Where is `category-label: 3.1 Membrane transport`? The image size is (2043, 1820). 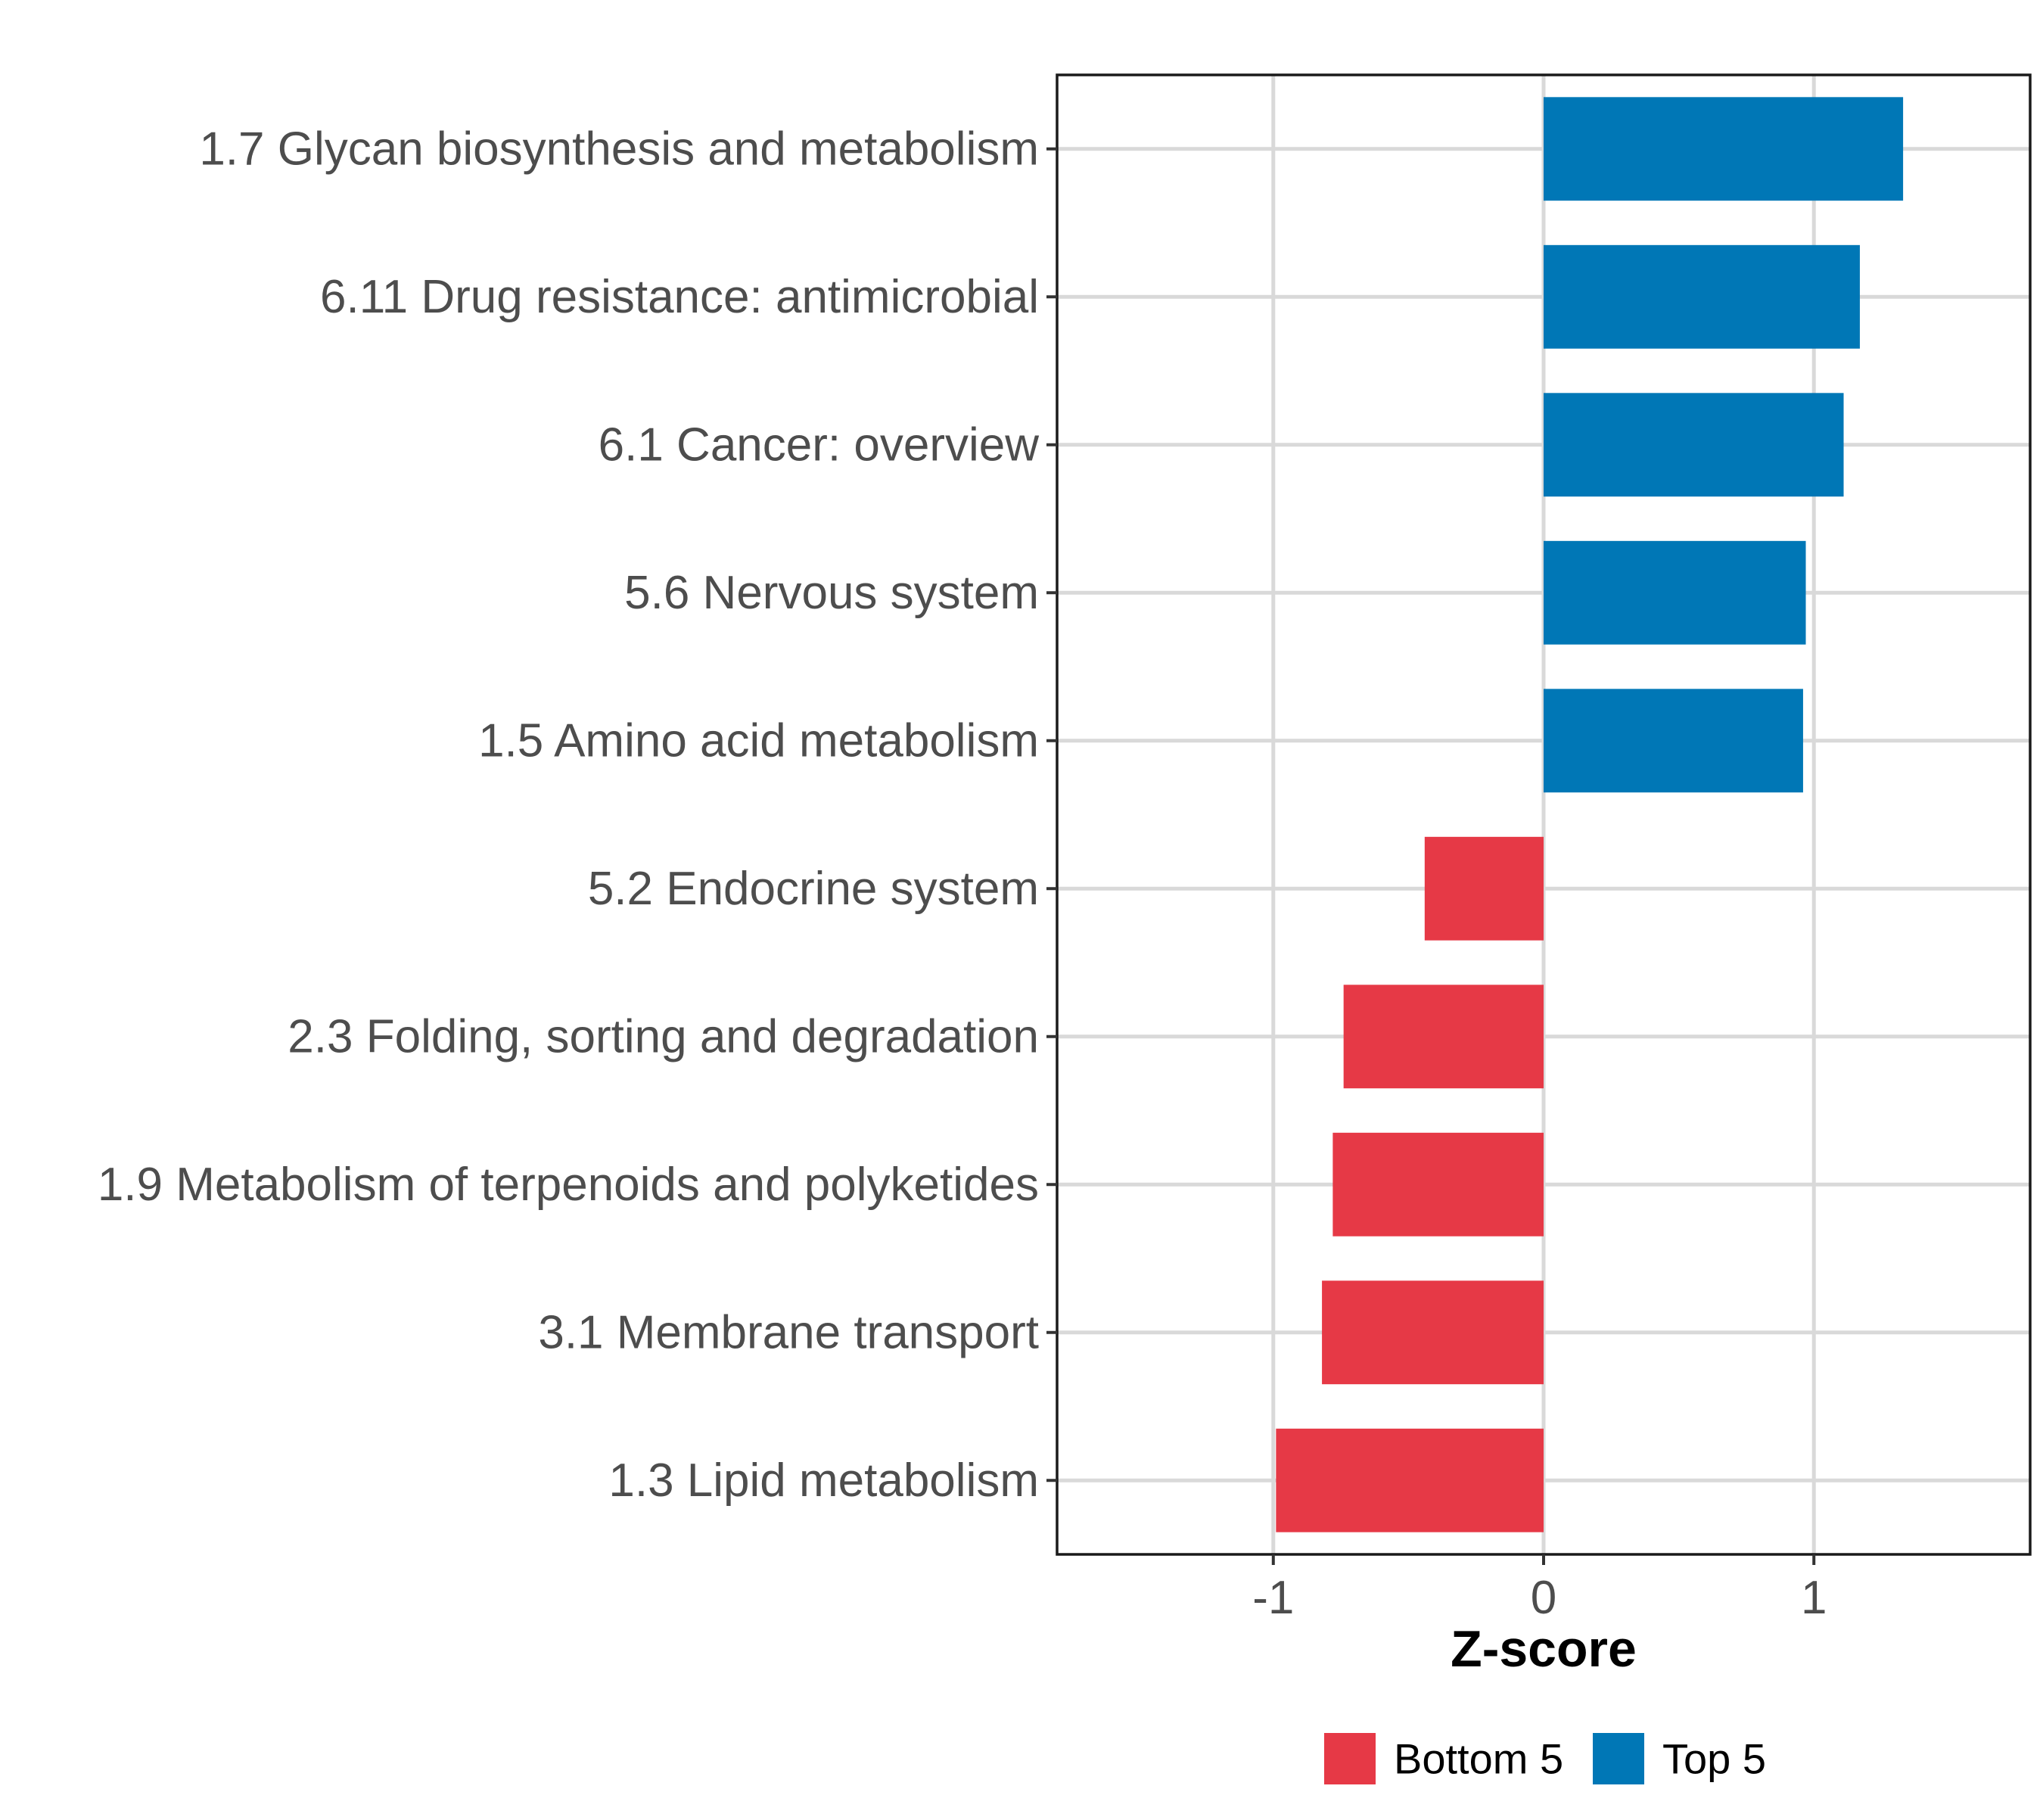
category-label: 3.1 Membrane transport is located at coordinates (788, 1332).